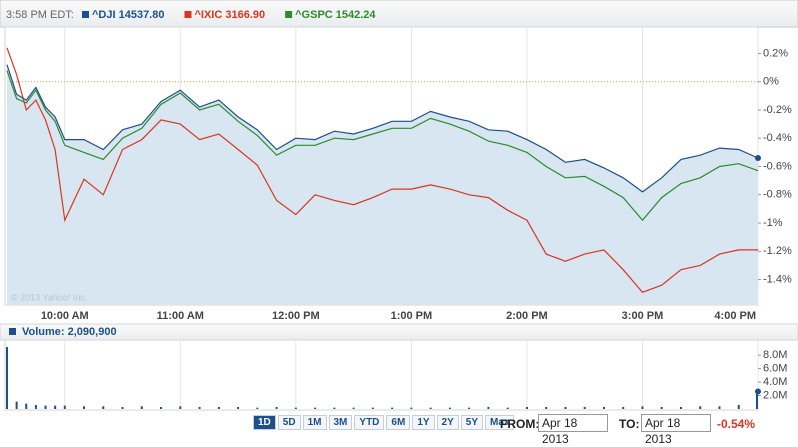  What do you see at coordinates (771, 82) in the screenshot?
I see `y-tick-label: 0%` at bounding box center [771, 82].